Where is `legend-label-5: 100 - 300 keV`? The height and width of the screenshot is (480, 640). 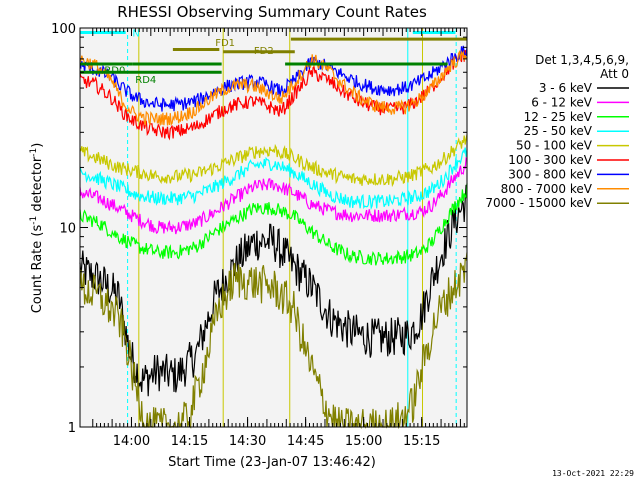
legend-label-5: 100 - 300 keV is located at coordinates (550, 160).